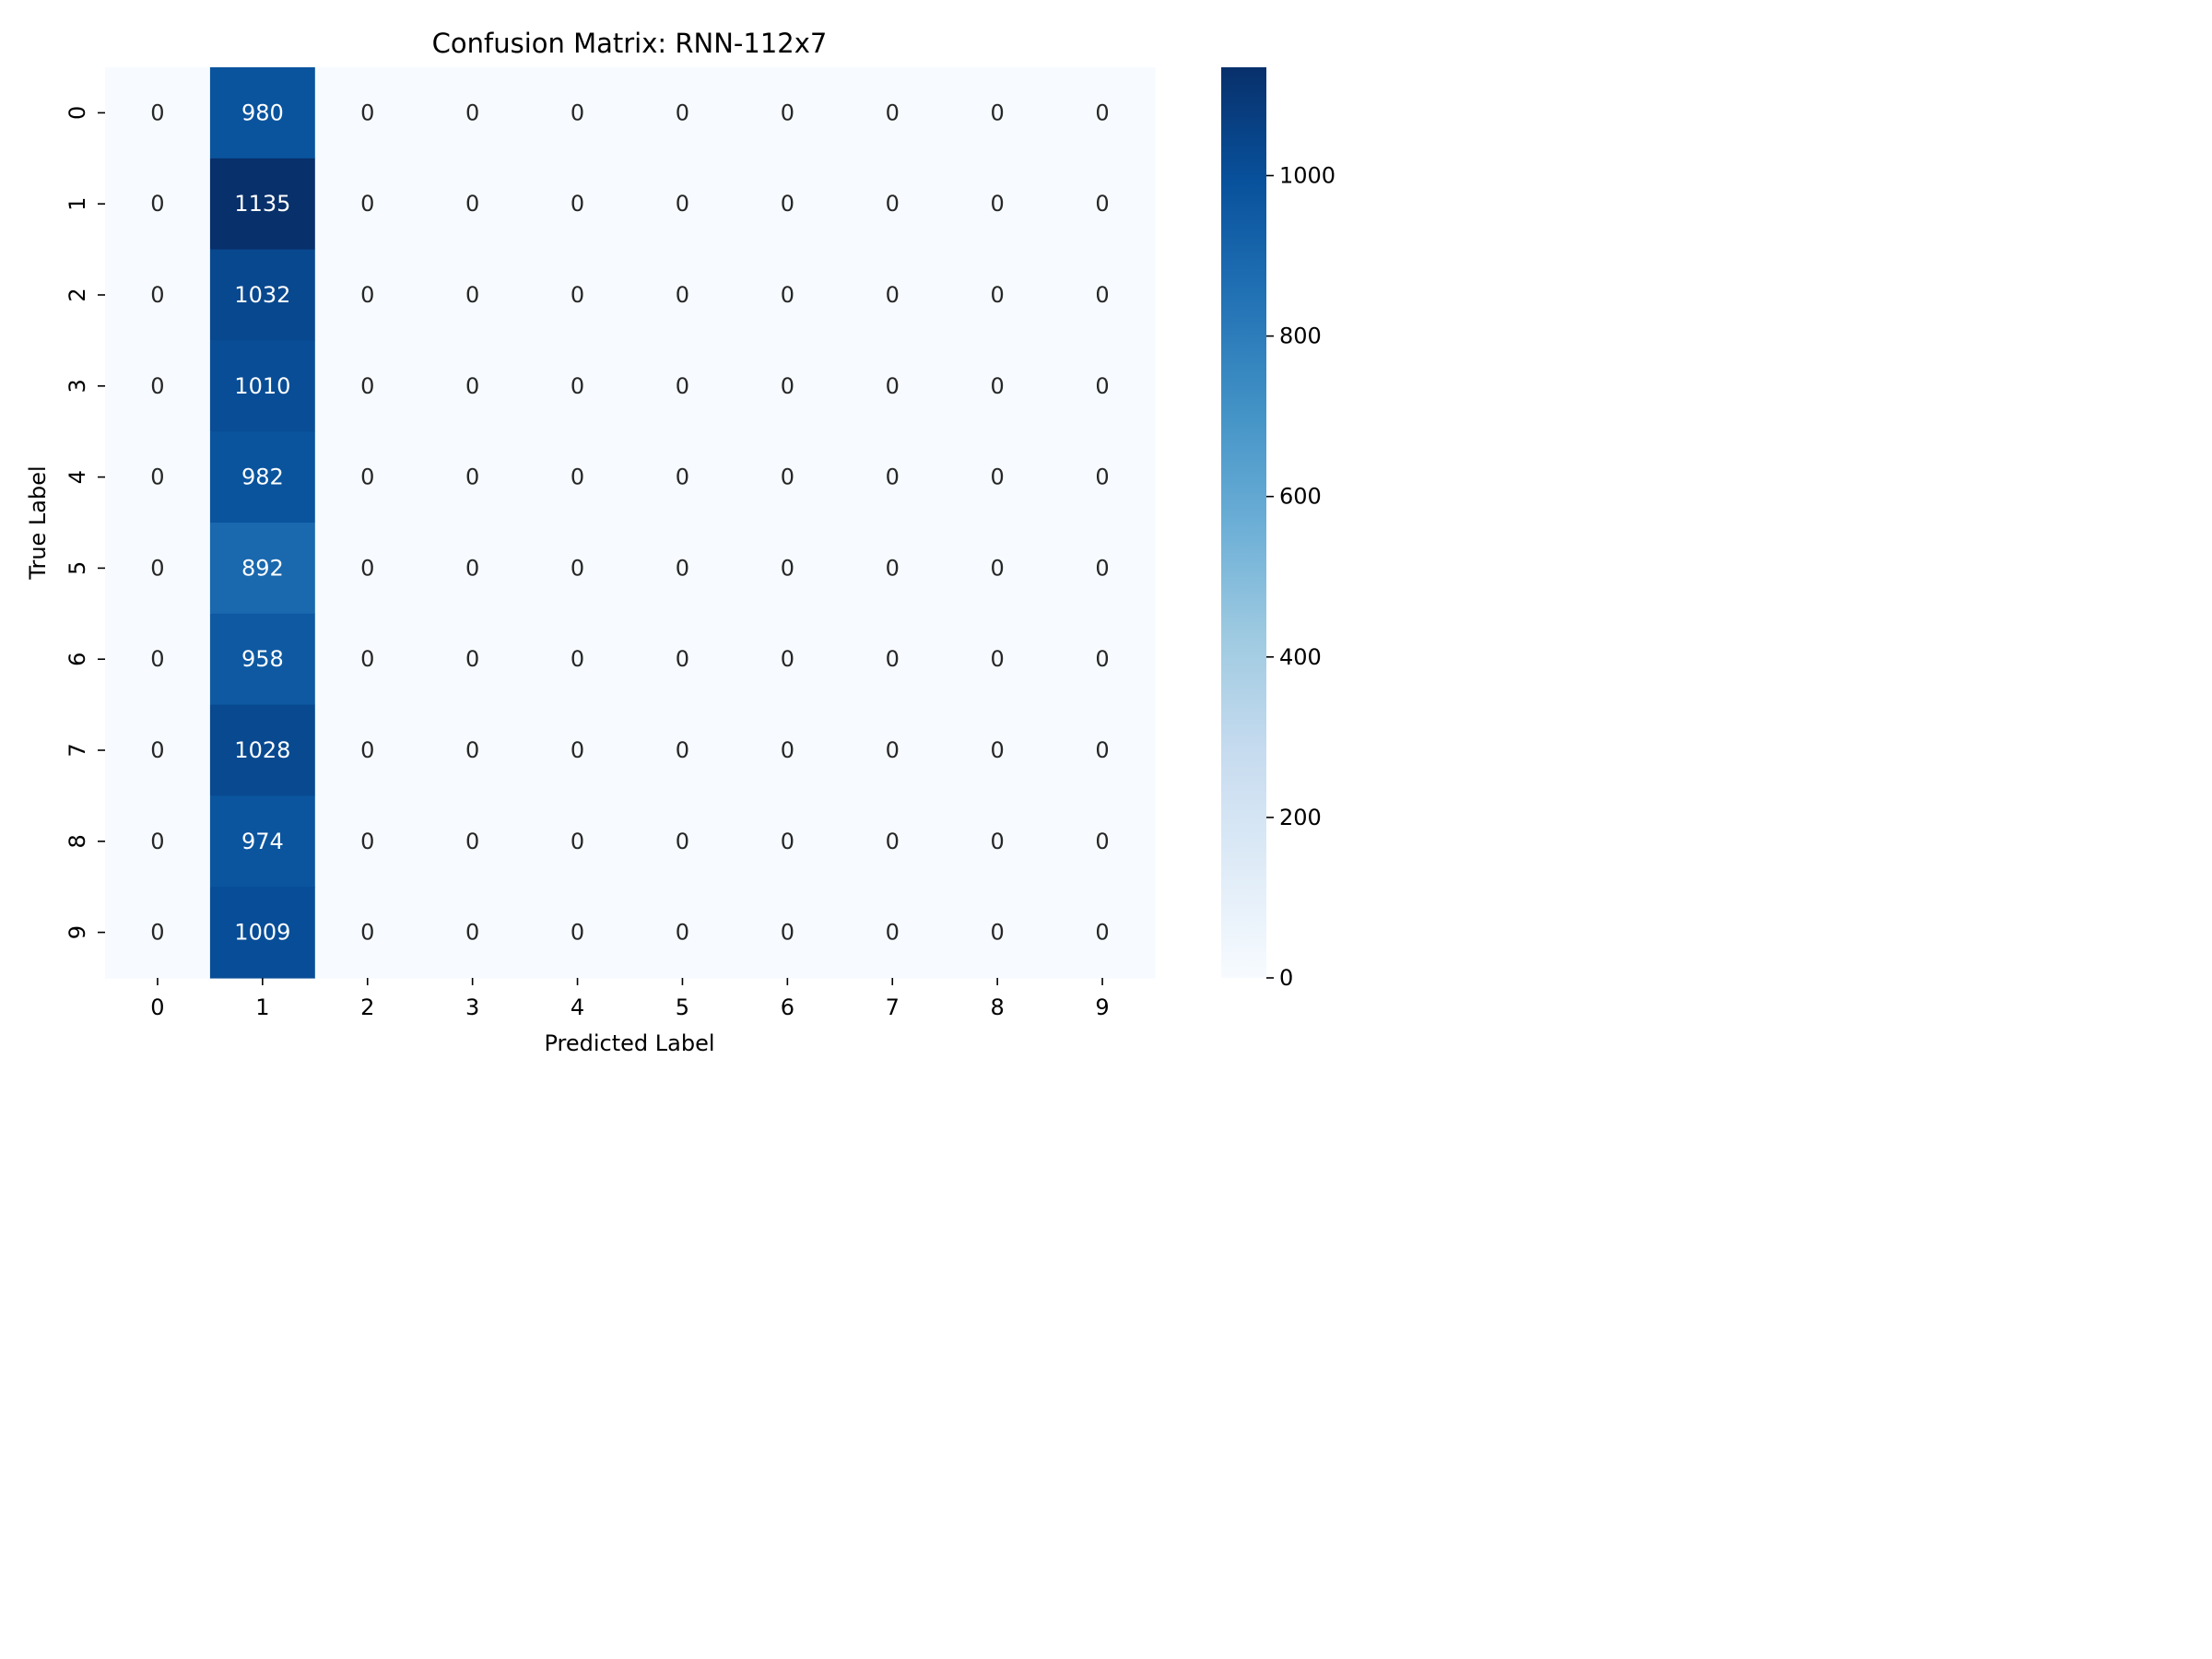 This screenshot has height=1659, width=2212. What do you see at coordinates (262, 386) in the screenshot?
I see `cell-value-label: 1010` at bounding box center [262, 386].